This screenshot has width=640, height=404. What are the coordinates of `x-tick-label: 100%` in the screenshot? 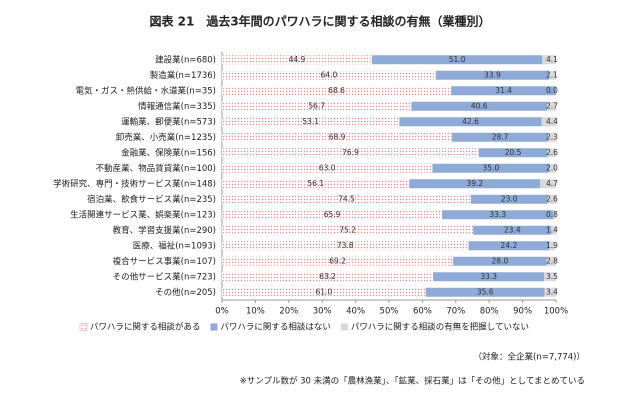 It's located at (556, 312).